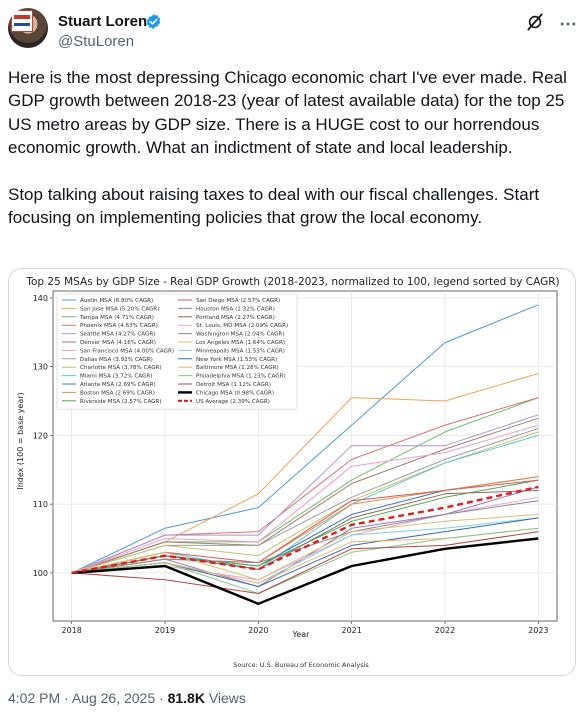  What do you see at coordinates (103, 21) in the screenshot?
I see `author-name: Stuart Loren` at bounding box center [103, 21].